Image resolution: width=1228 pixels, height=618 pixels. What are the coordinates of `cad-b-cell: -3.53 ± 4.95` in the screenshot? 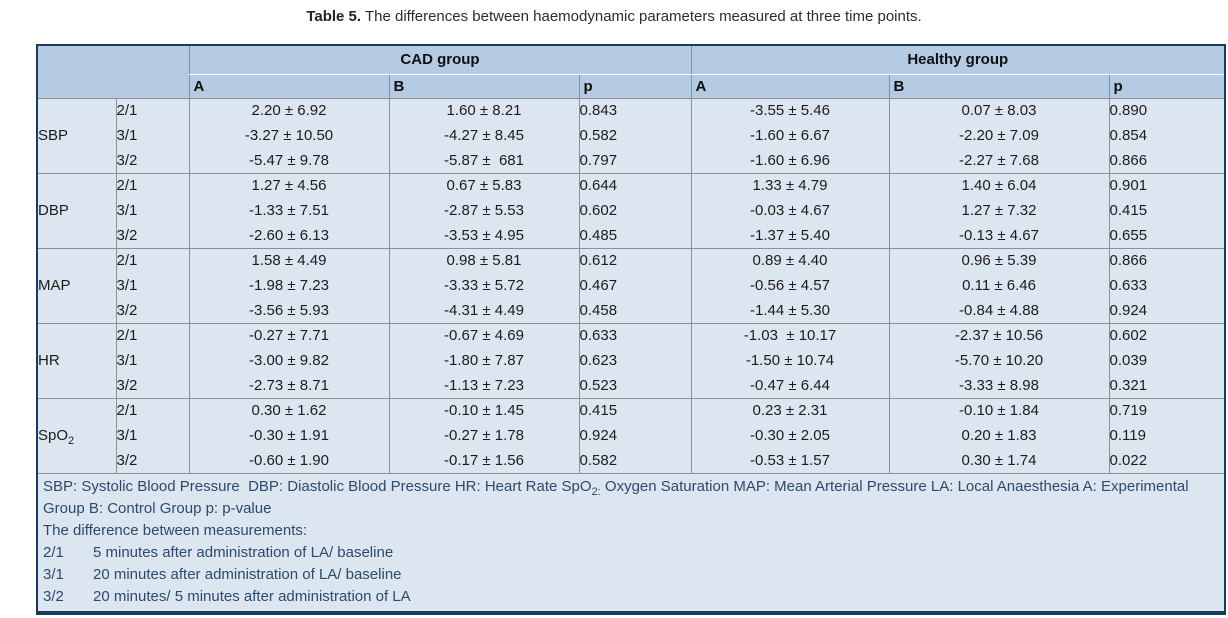 It's located at (483, 235).